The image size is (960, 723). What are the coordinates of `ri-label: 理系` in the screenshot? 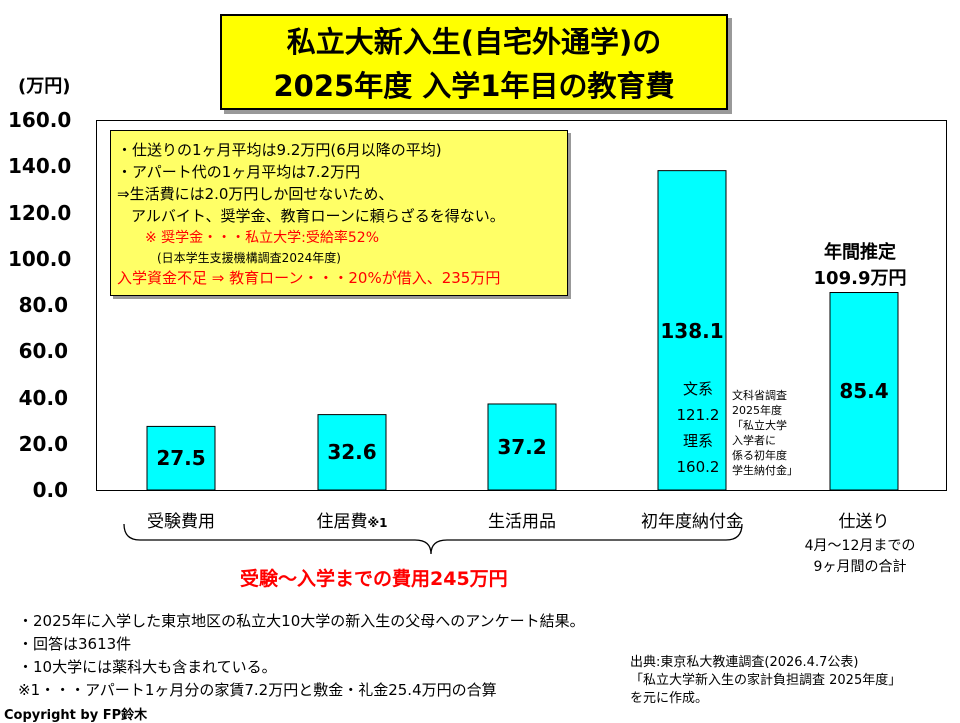 It's located at (697, 441).